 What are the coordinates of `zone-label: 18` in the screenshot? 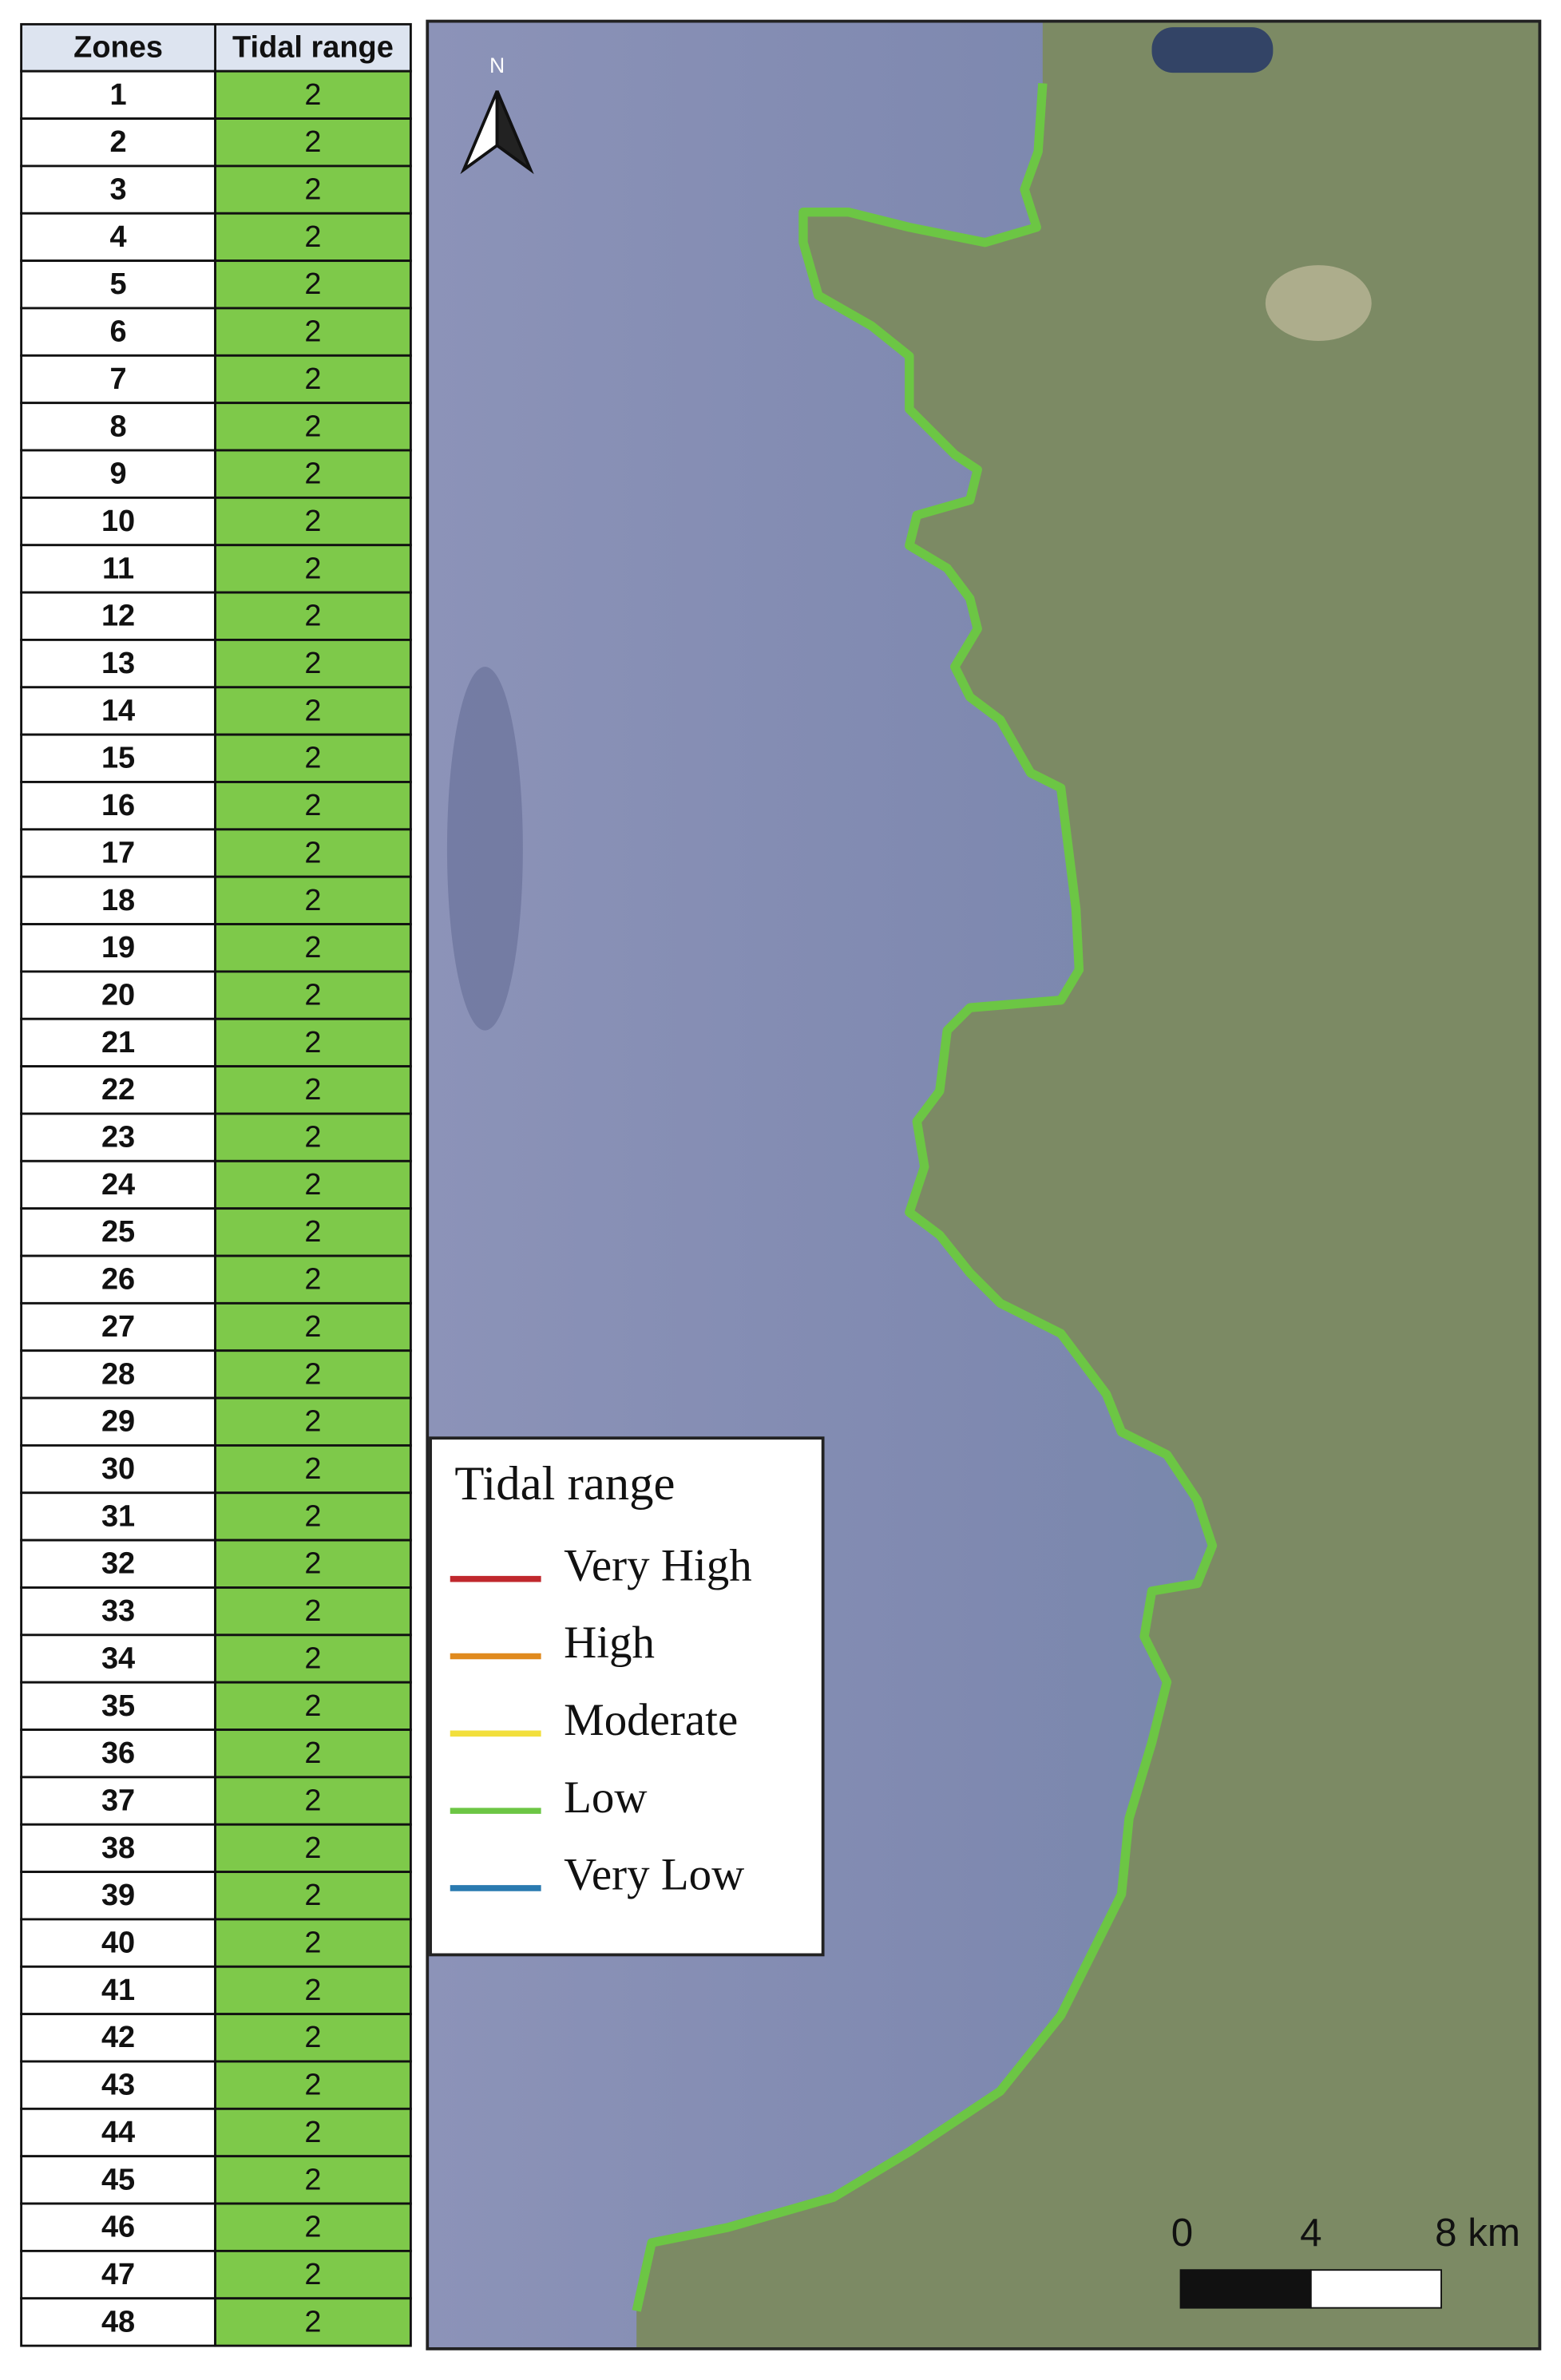 It's located at (118, 900).